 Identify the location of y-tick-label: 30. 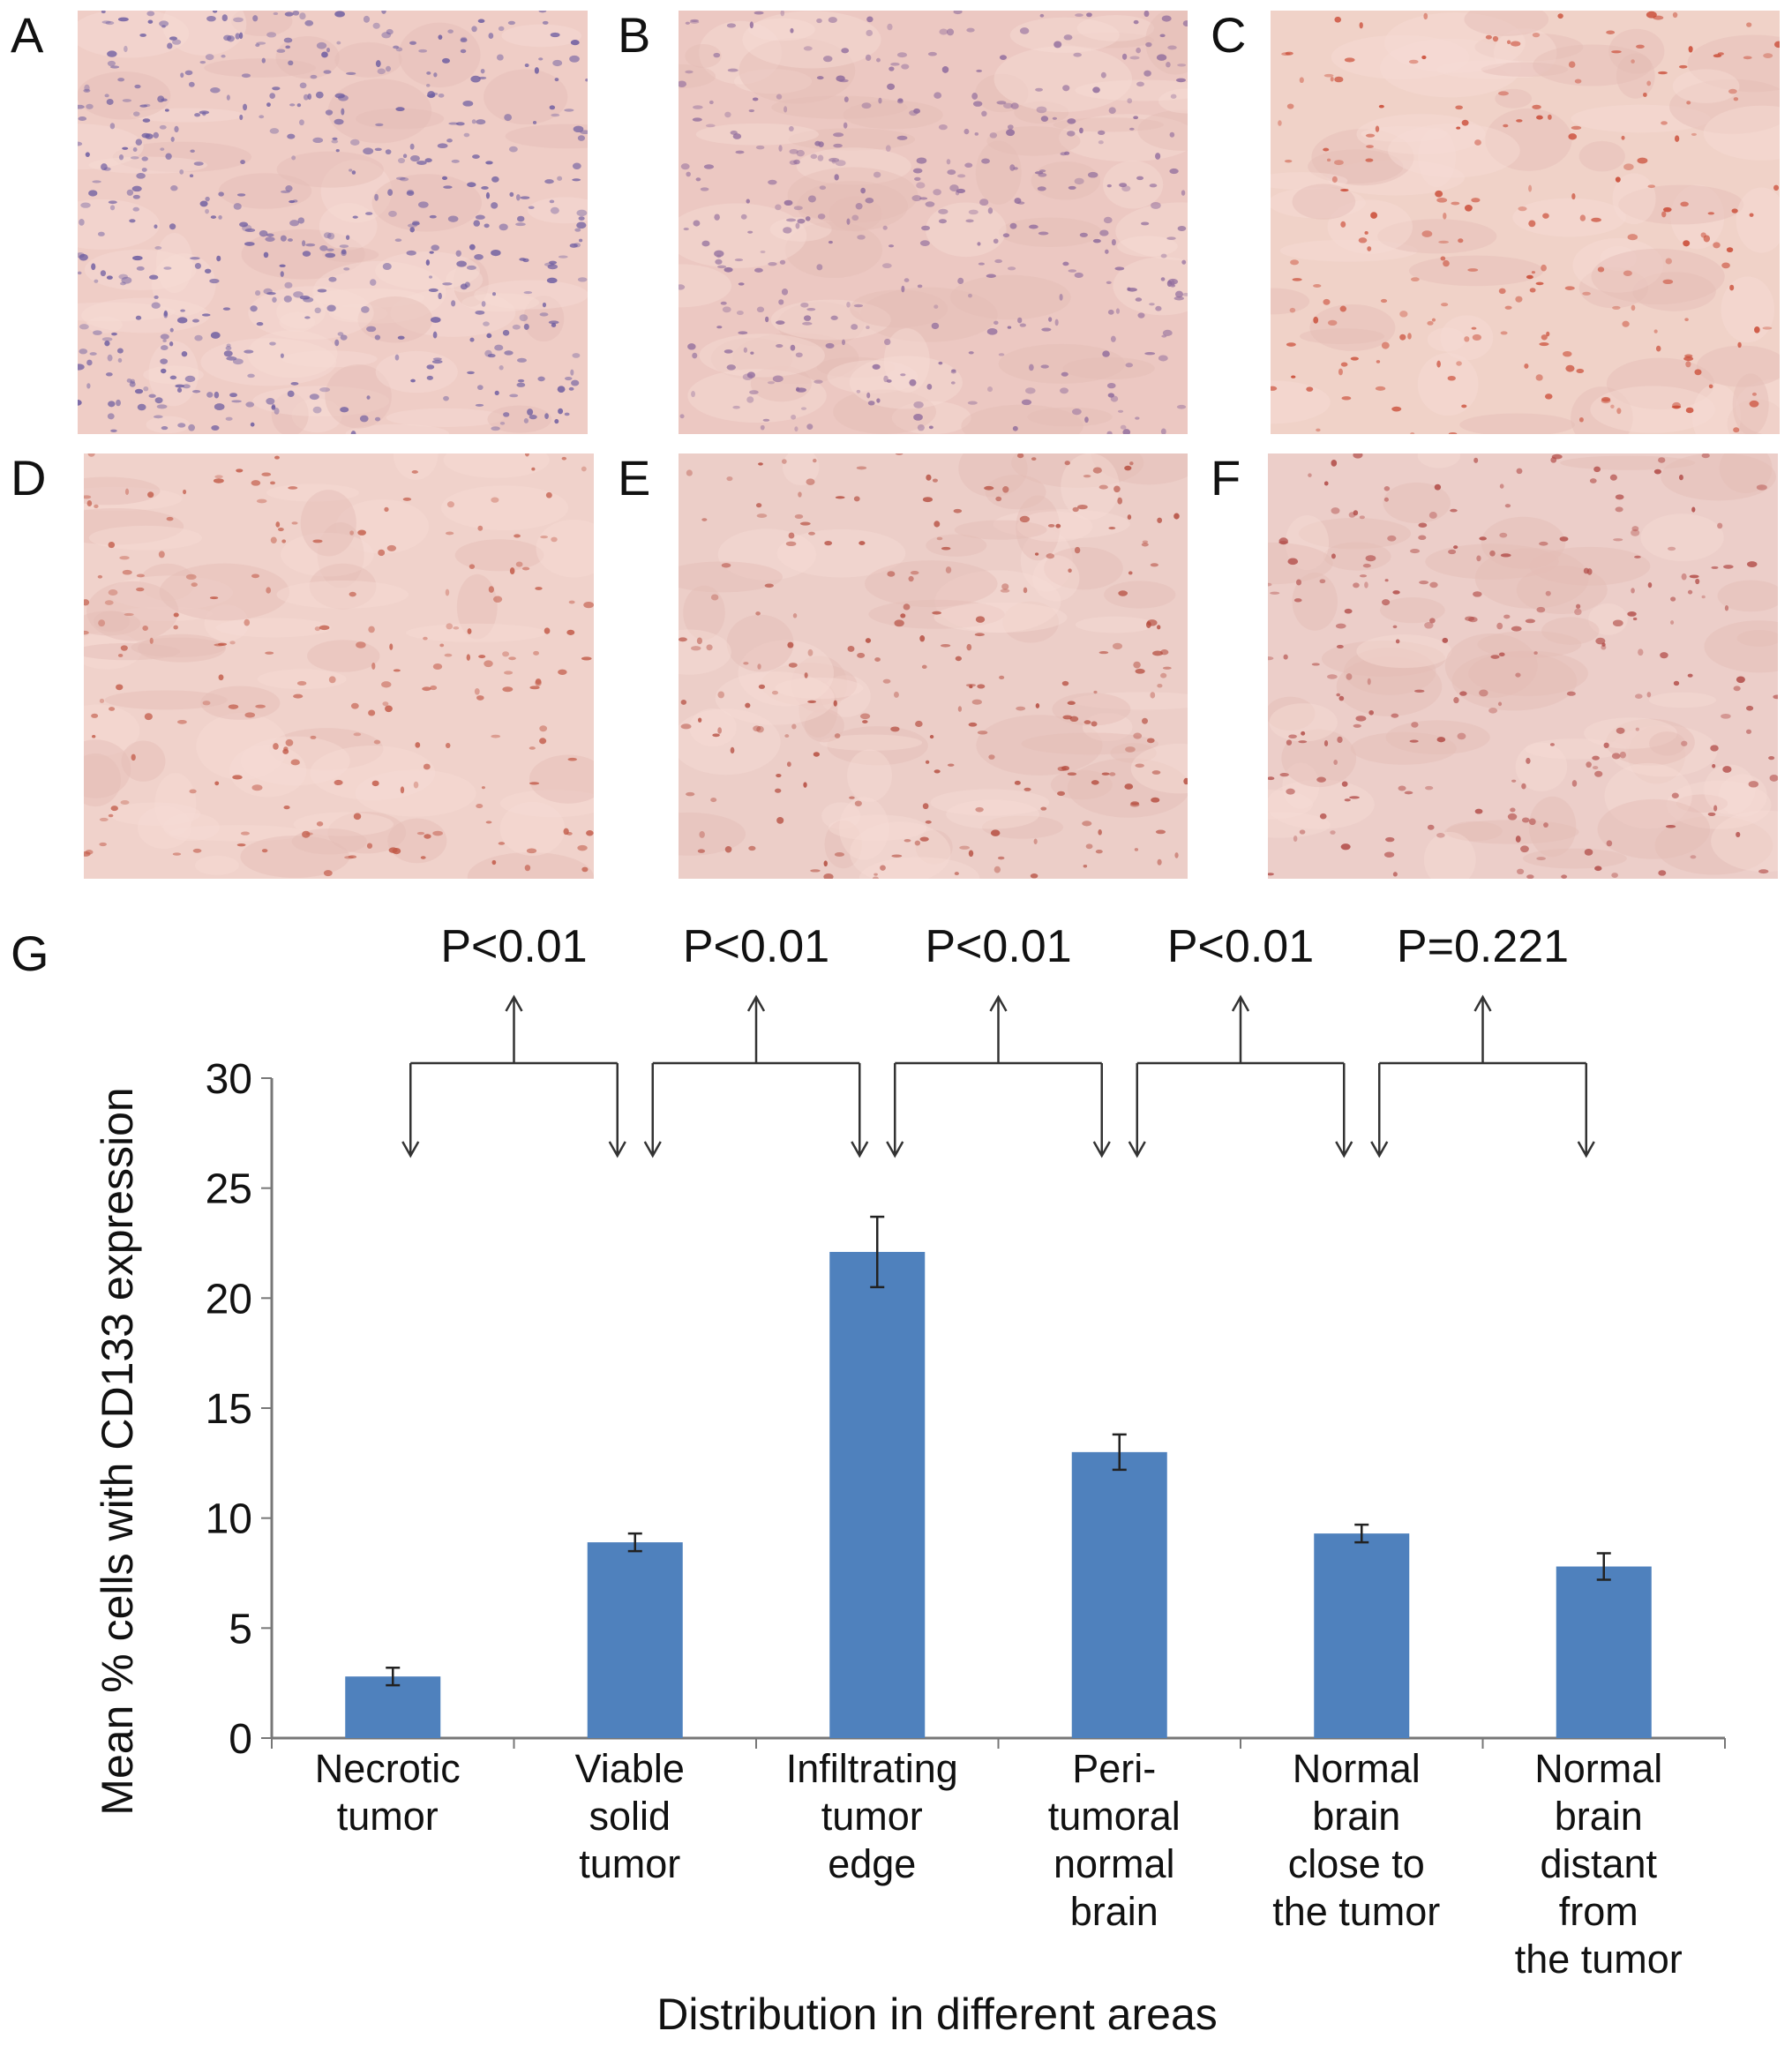
(229, 1080).